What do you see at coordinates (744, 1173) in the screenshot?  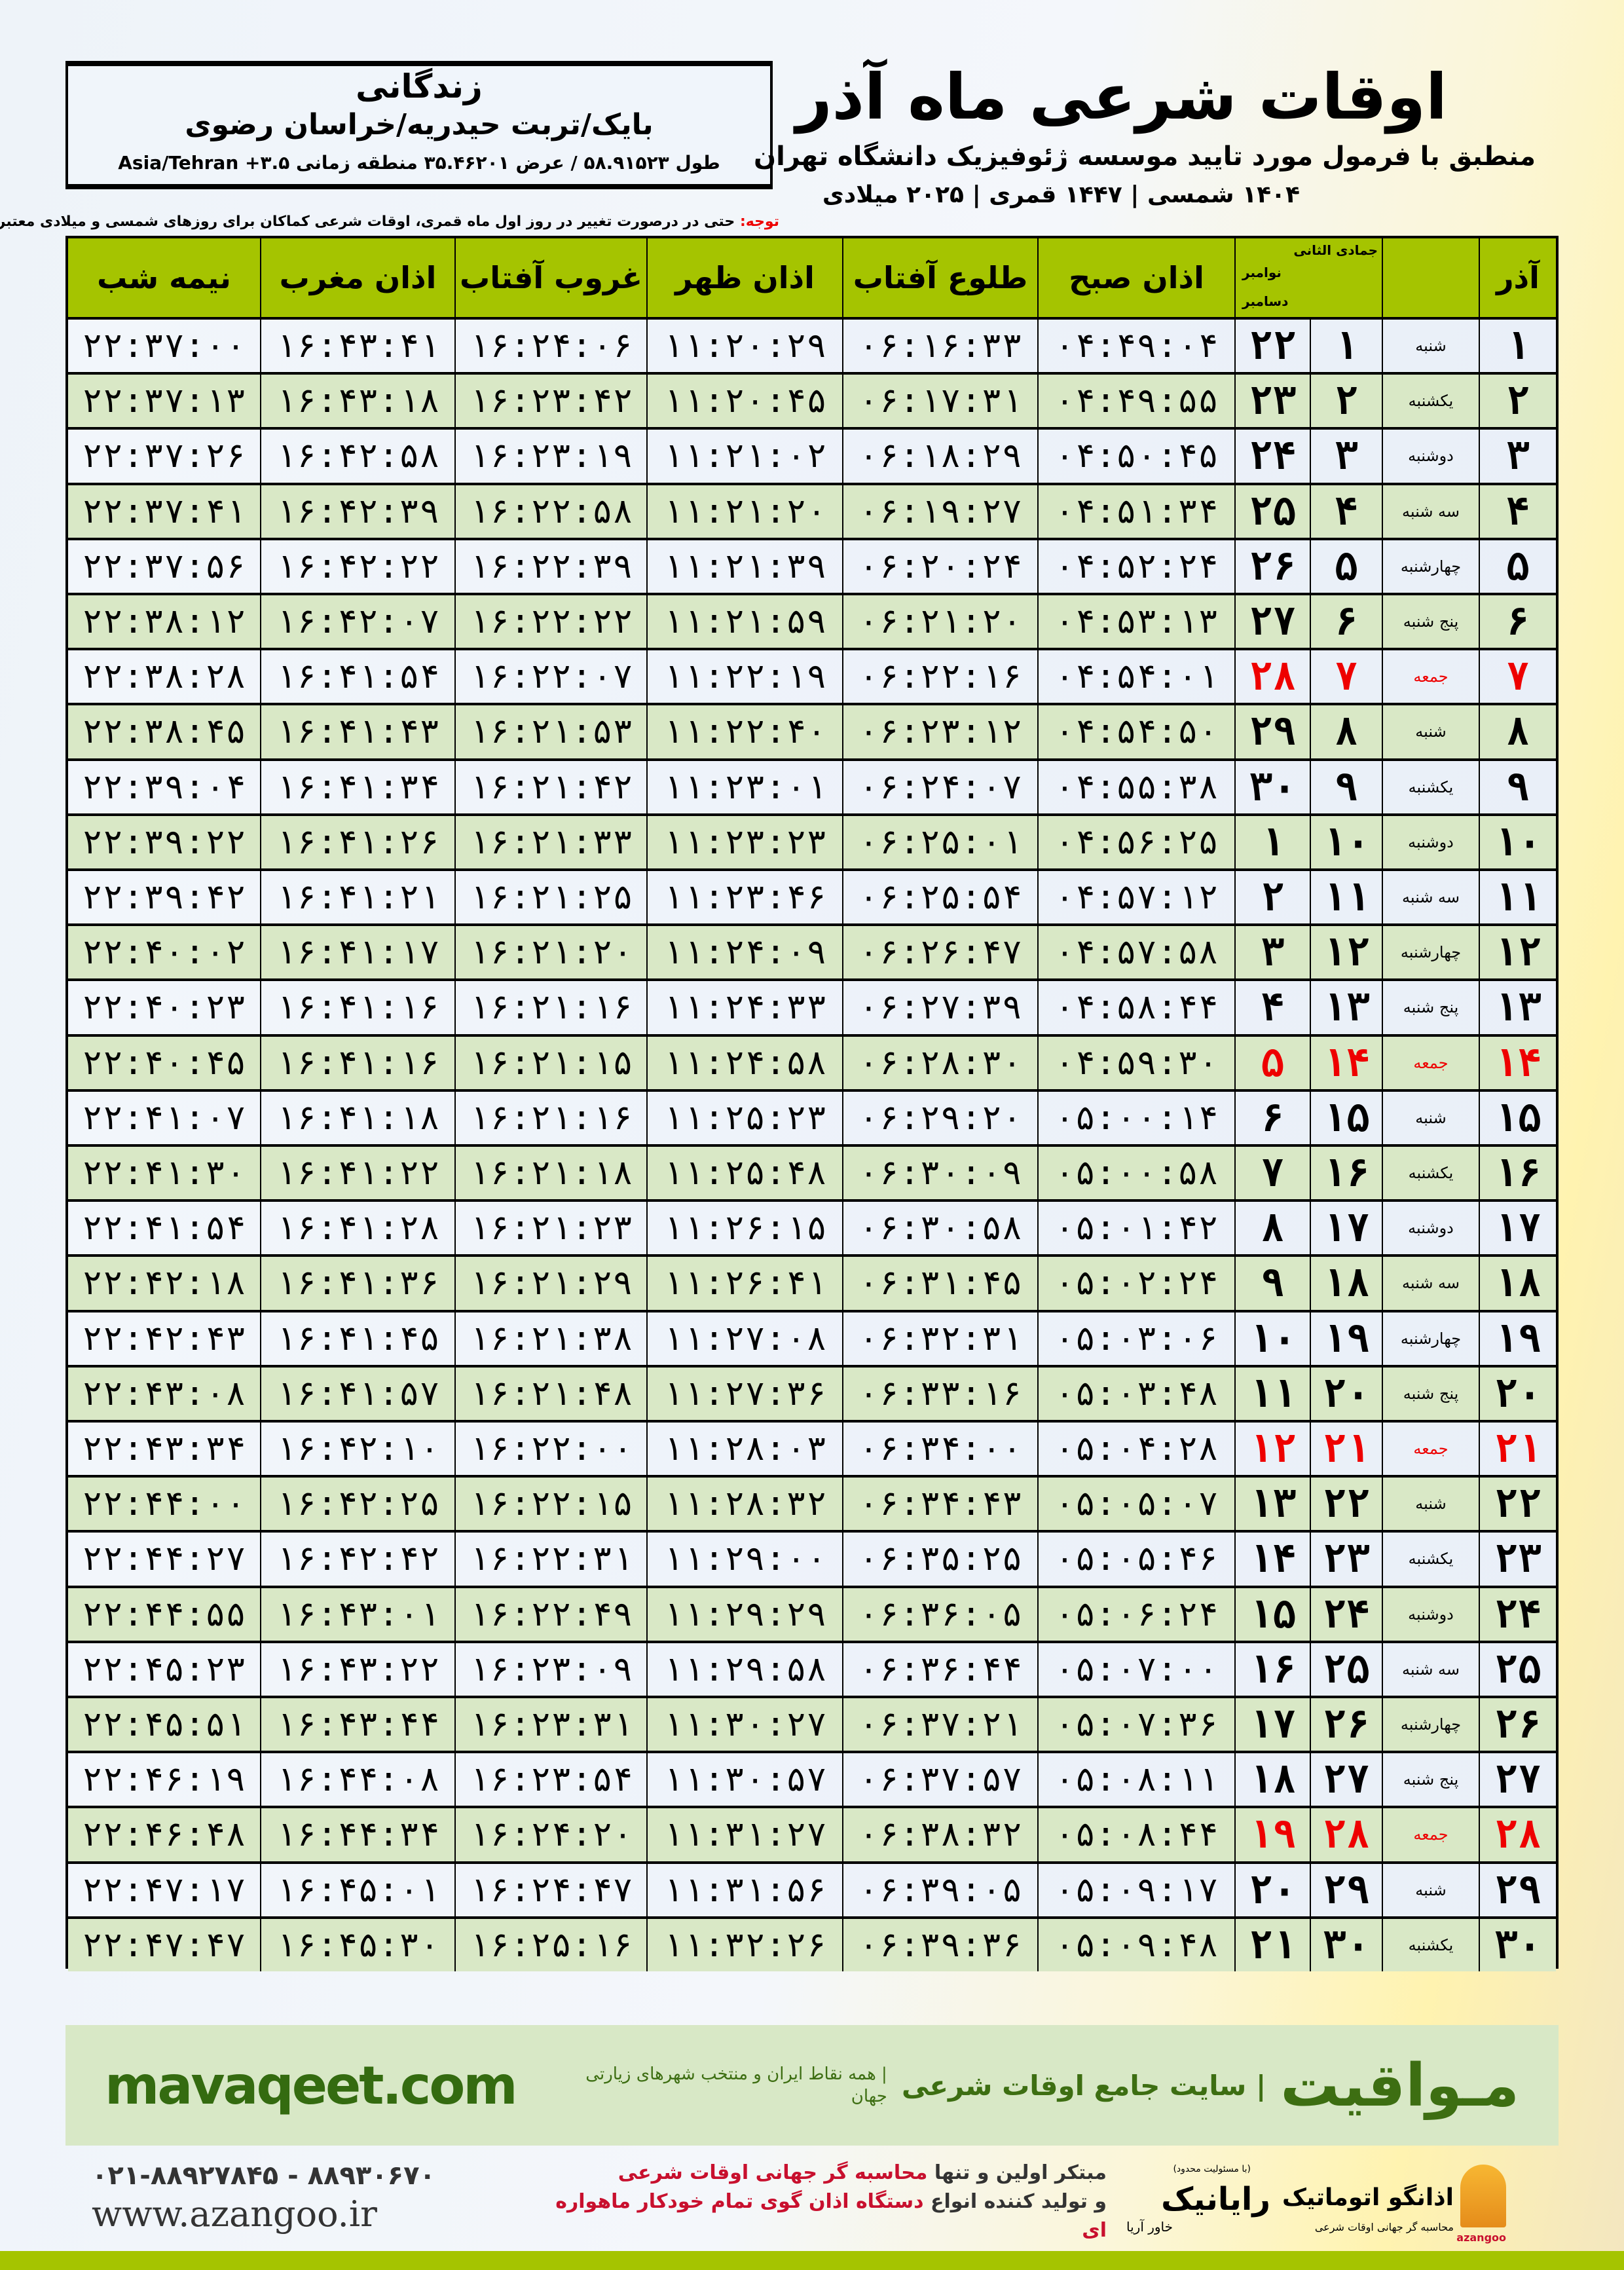 I see `dhuhr-cell: ۱۱:۲۵:۴۸` at bounding box center [744, 1173].